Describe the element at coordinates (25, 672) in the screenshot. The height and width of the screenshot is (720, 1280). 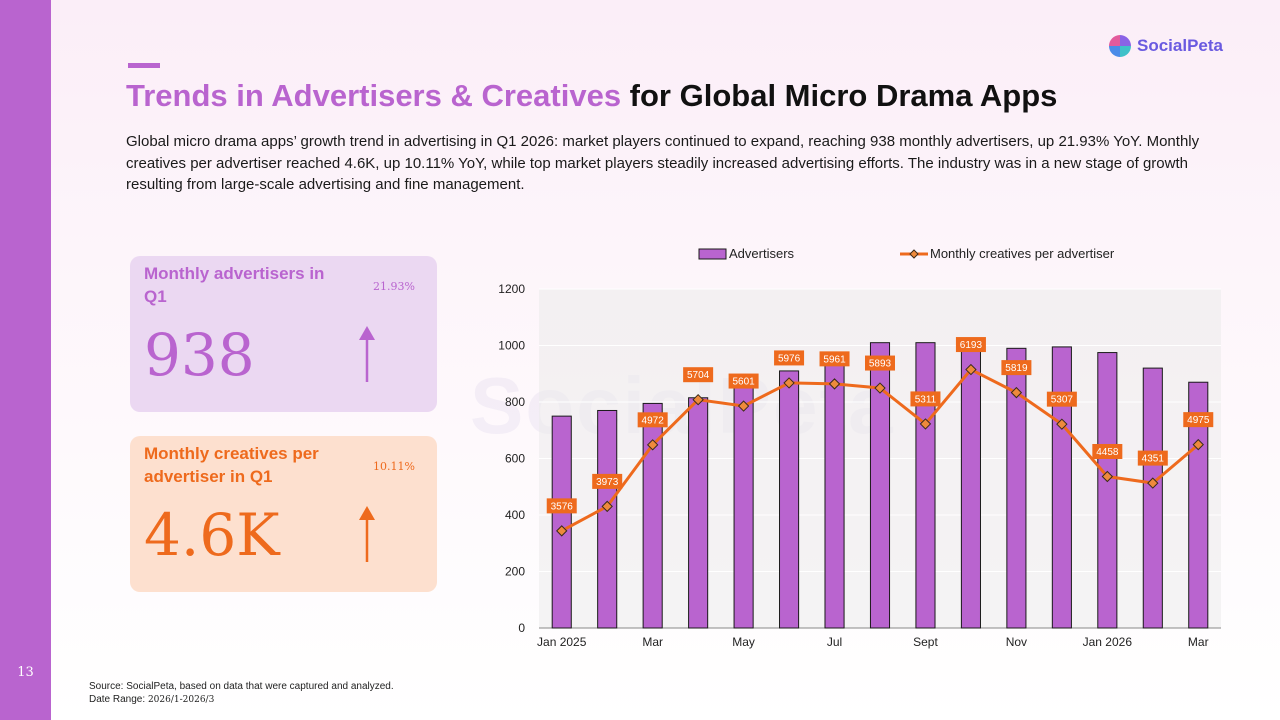
I see `page-number: 13` at that location.